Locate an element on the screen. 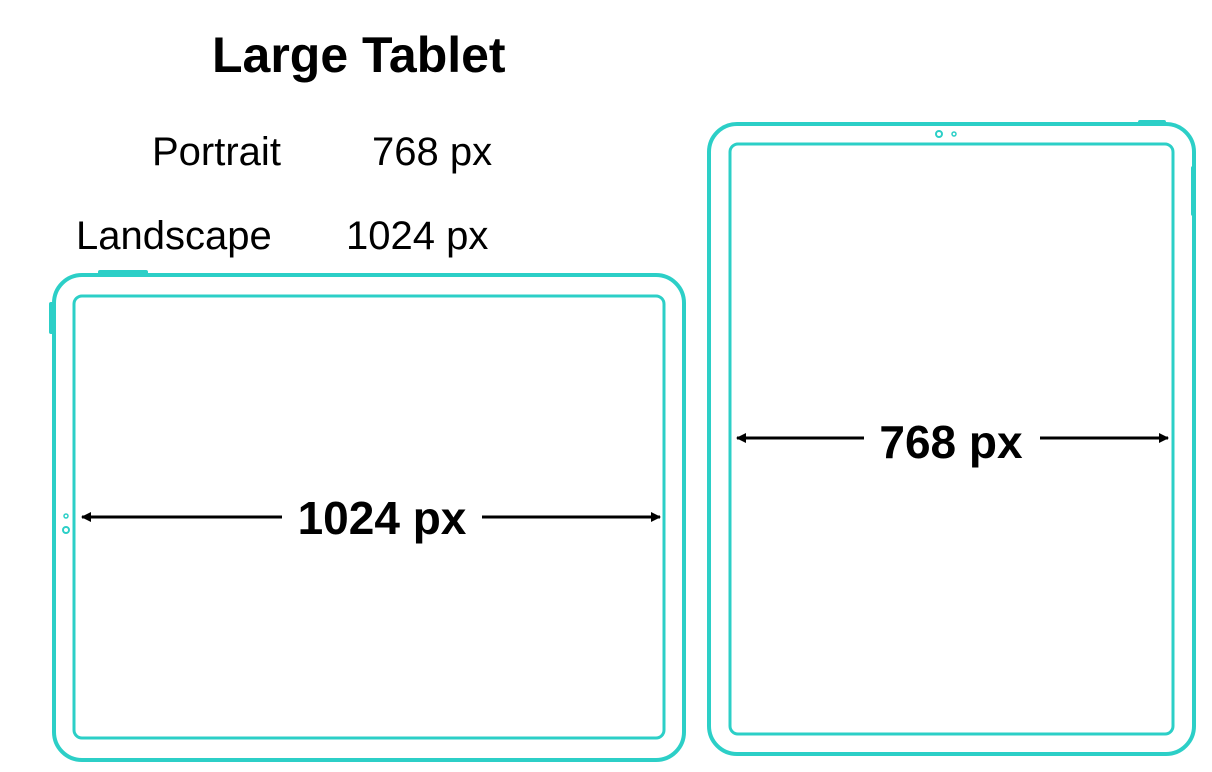 Image resolution: width=1212 pixels, height=772 pixels. portrait-spec-label: Portrait is located at coordinates (216, 152).